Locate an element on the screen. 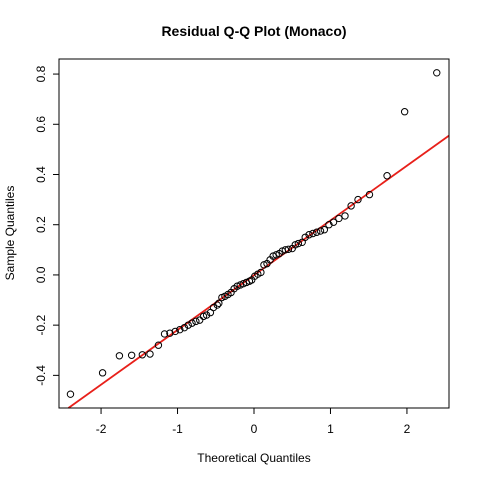  x-axis: -2 -1 0 1 2 is located at coordinates (253, 422).